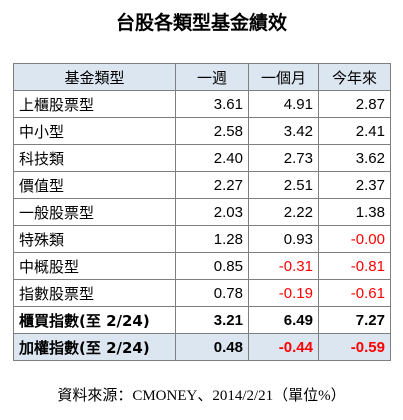  Describe the element at coordinates (283, 104) in the screenshot. I see `value-cell: 4.91` at that location.